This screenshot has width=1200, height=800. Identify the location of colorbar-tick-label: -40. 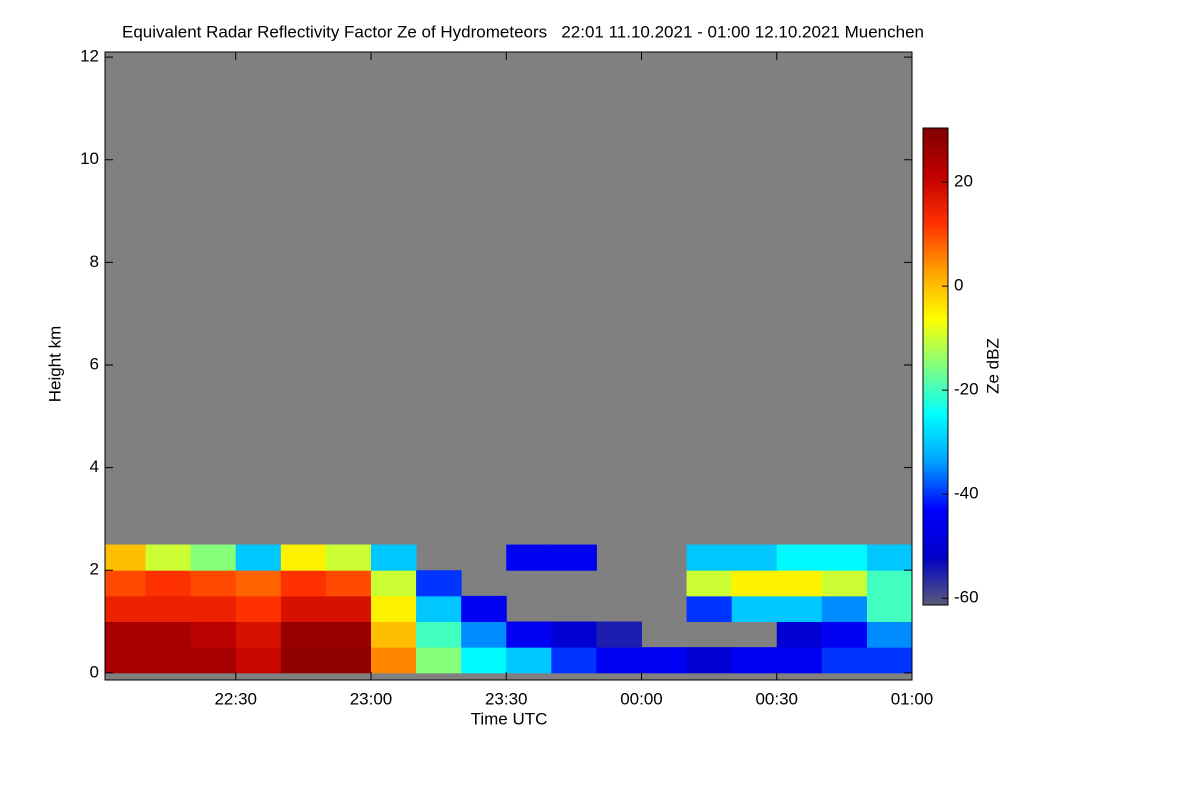
(966, 493).